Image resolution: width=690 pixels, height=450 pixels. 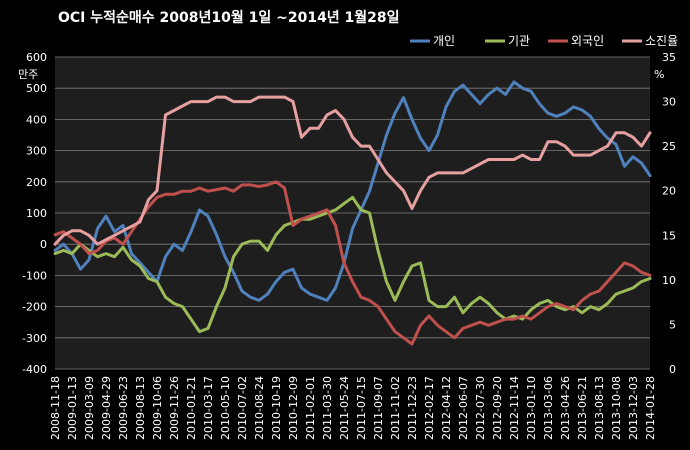 I want to click on x-tick-label: 2010-01-21, so click(x=191, y=408).